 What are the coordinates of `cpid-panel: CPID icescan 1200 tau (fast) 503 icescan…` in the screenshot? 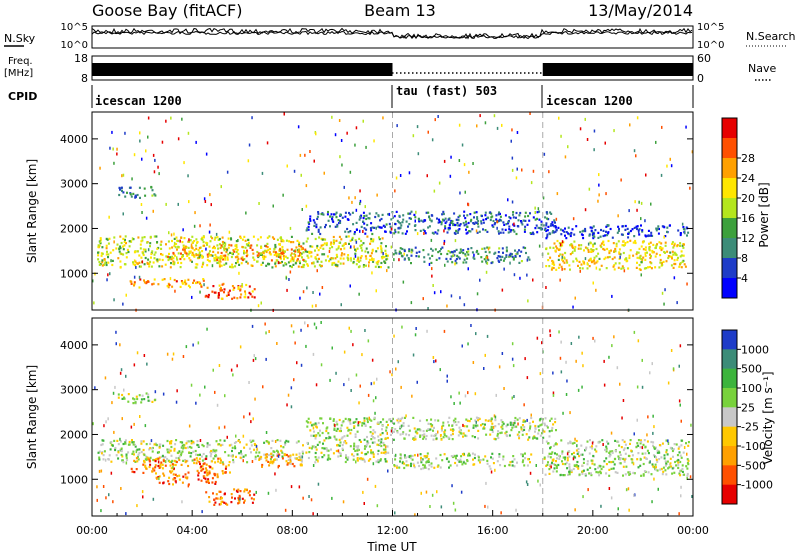 It's located at (351, 96).